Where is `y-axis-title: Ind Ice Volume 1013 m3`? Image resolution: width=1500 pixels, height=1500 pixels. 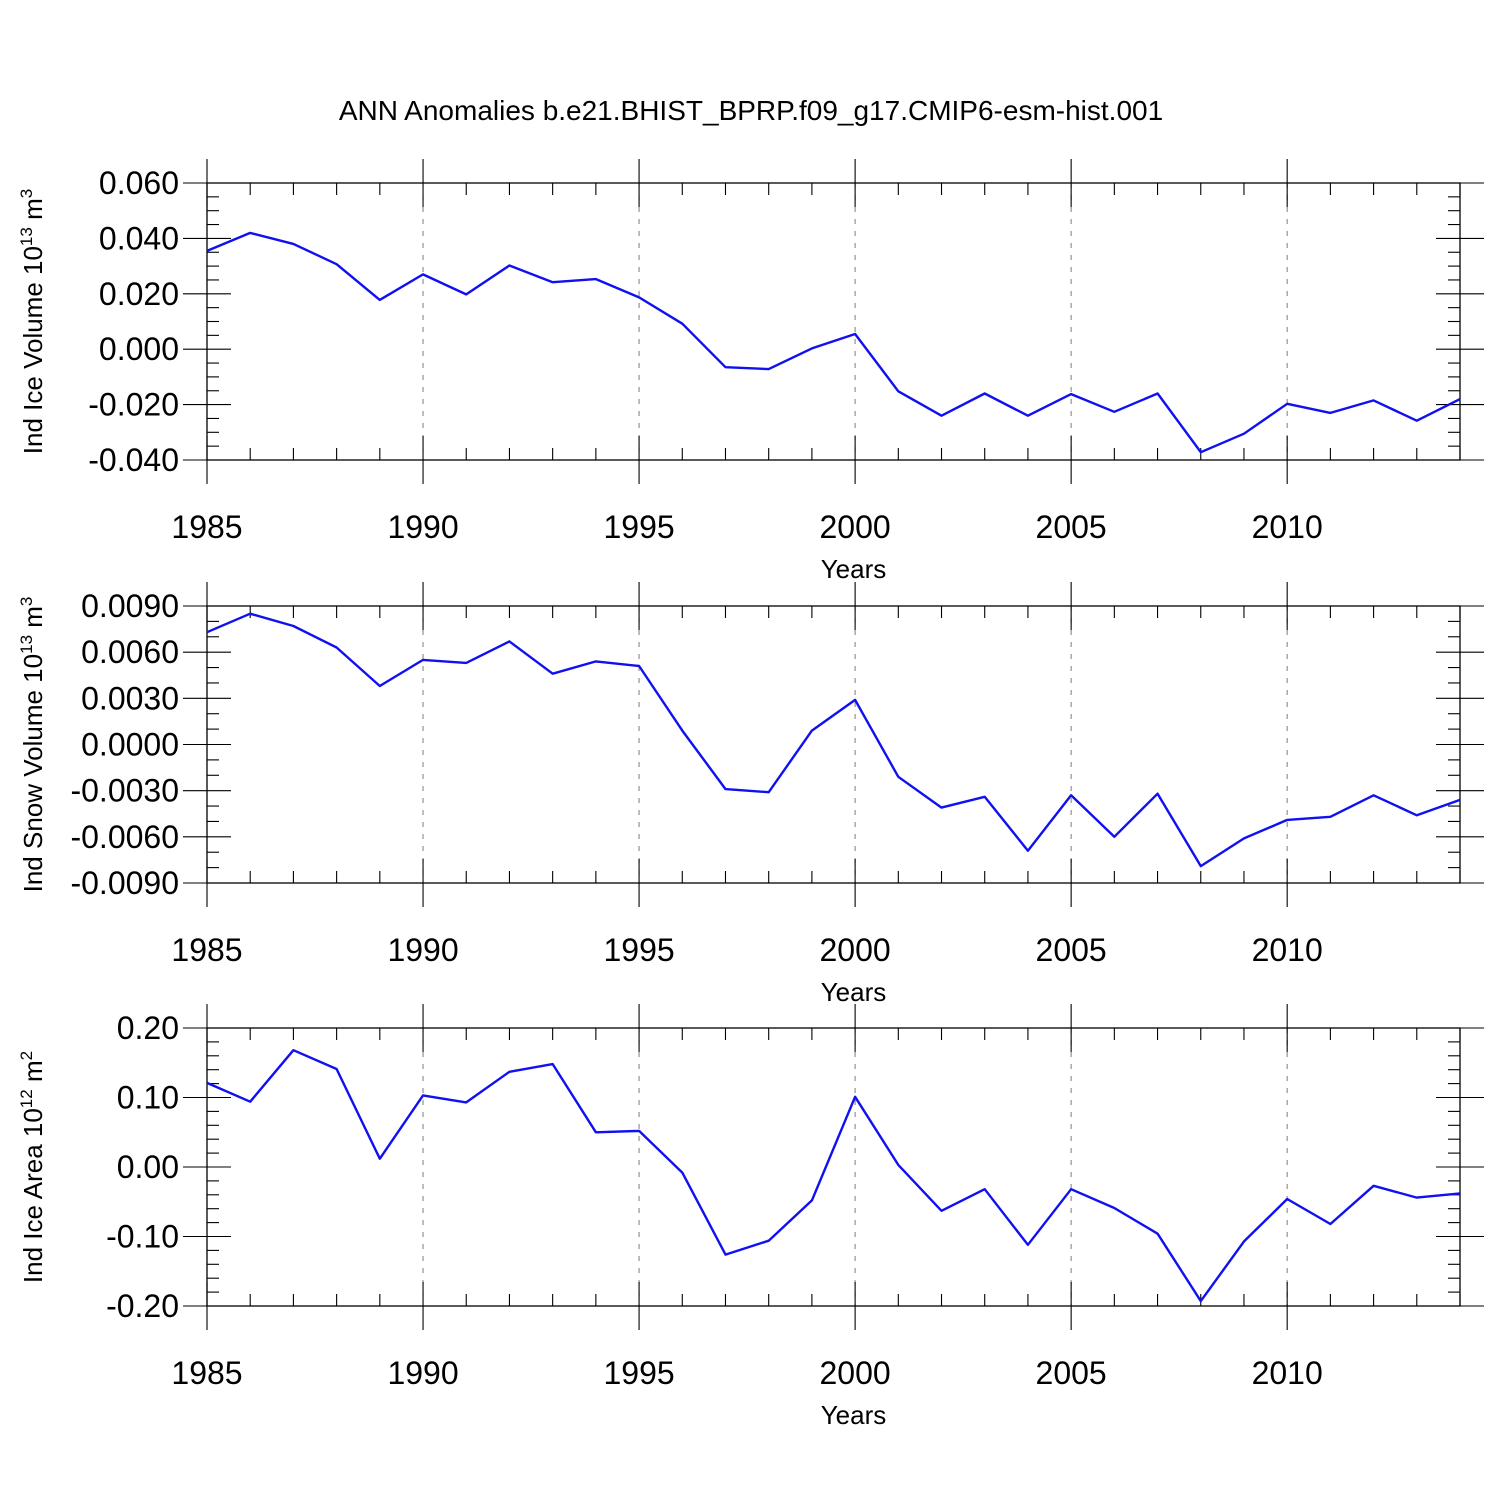
y-axis-title: Ind Ice Volume 1013 m3 is located at coordinates (32, 321).